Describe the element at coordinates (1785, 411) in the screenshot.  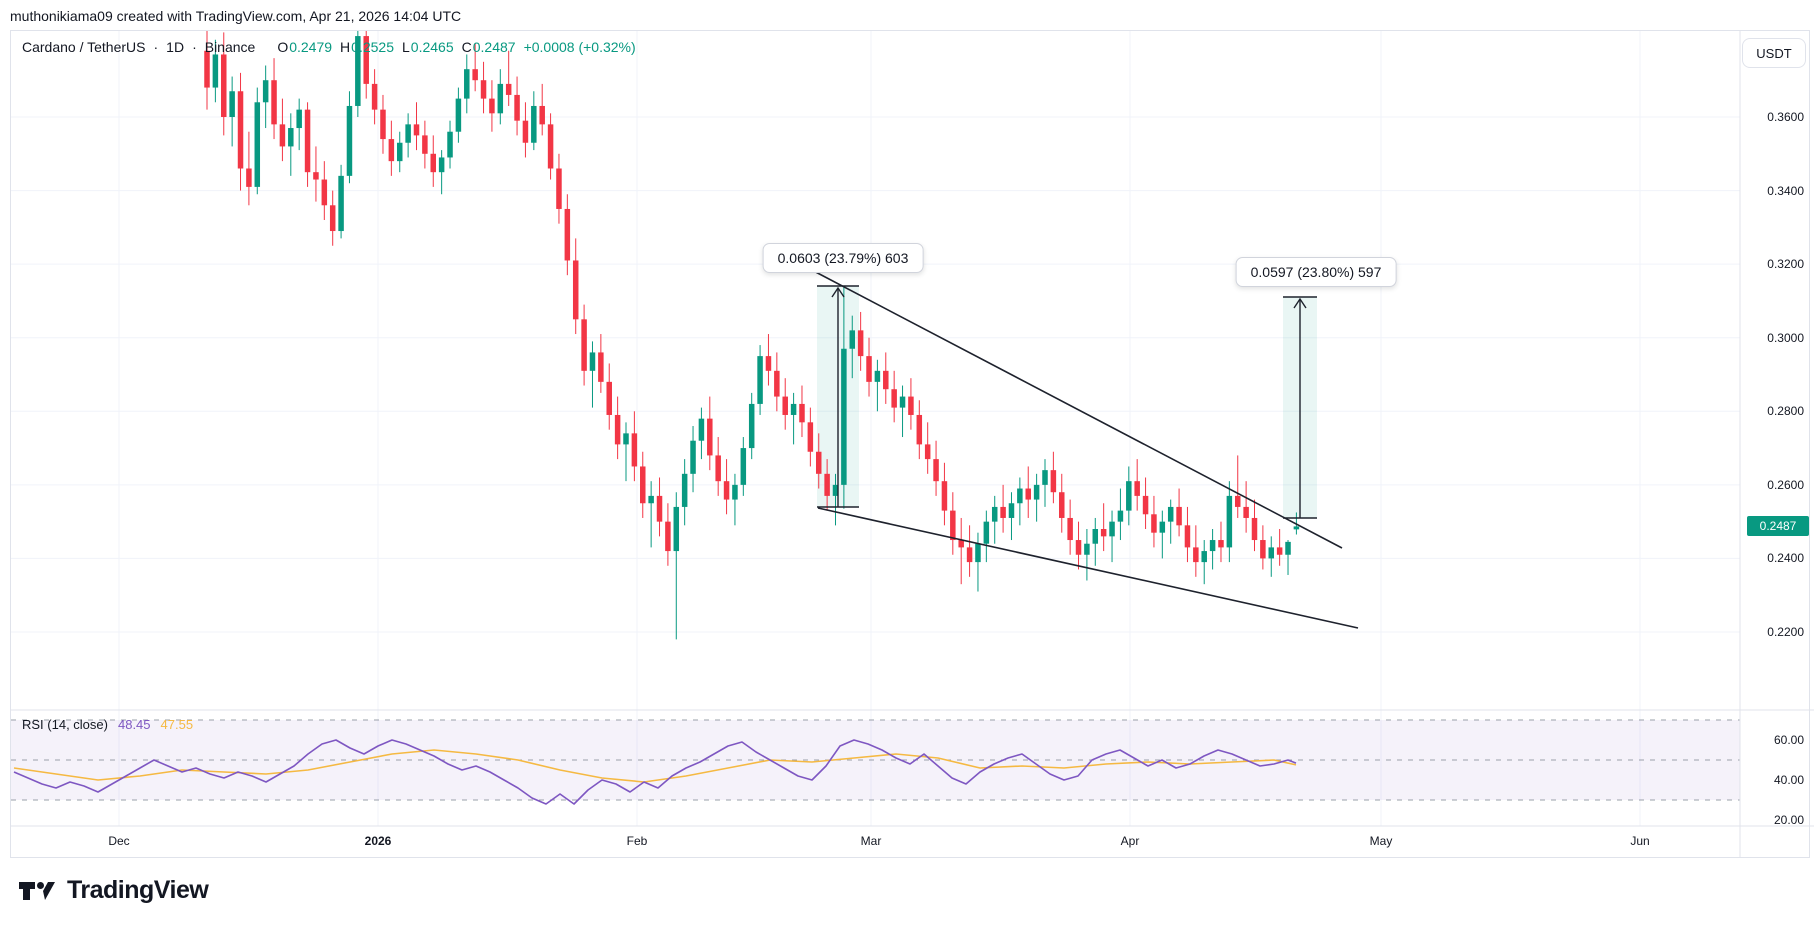
I see `price-tick-label: 0.2800` at that location.